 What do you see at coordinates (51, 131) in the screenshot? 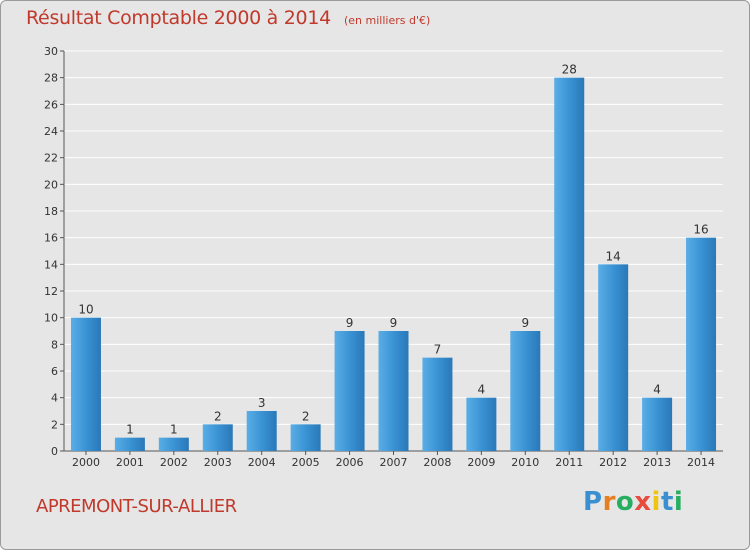
I see `y-tick-label: 24` at bounding box center [51, 131].